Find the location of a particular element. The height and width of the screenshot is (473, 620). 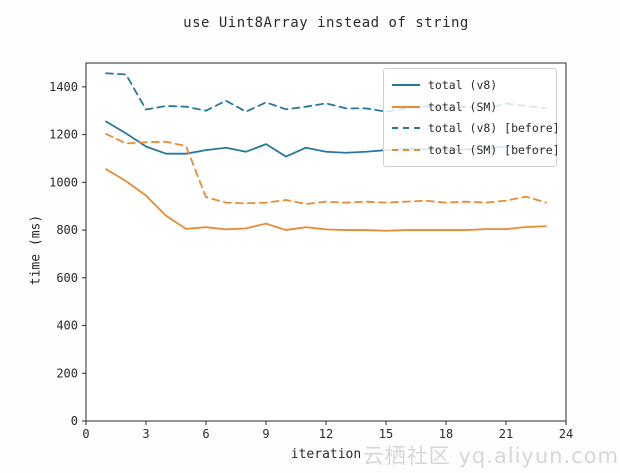

legend-item-total-sm: total (SM) is located at coordinates (470, 107).